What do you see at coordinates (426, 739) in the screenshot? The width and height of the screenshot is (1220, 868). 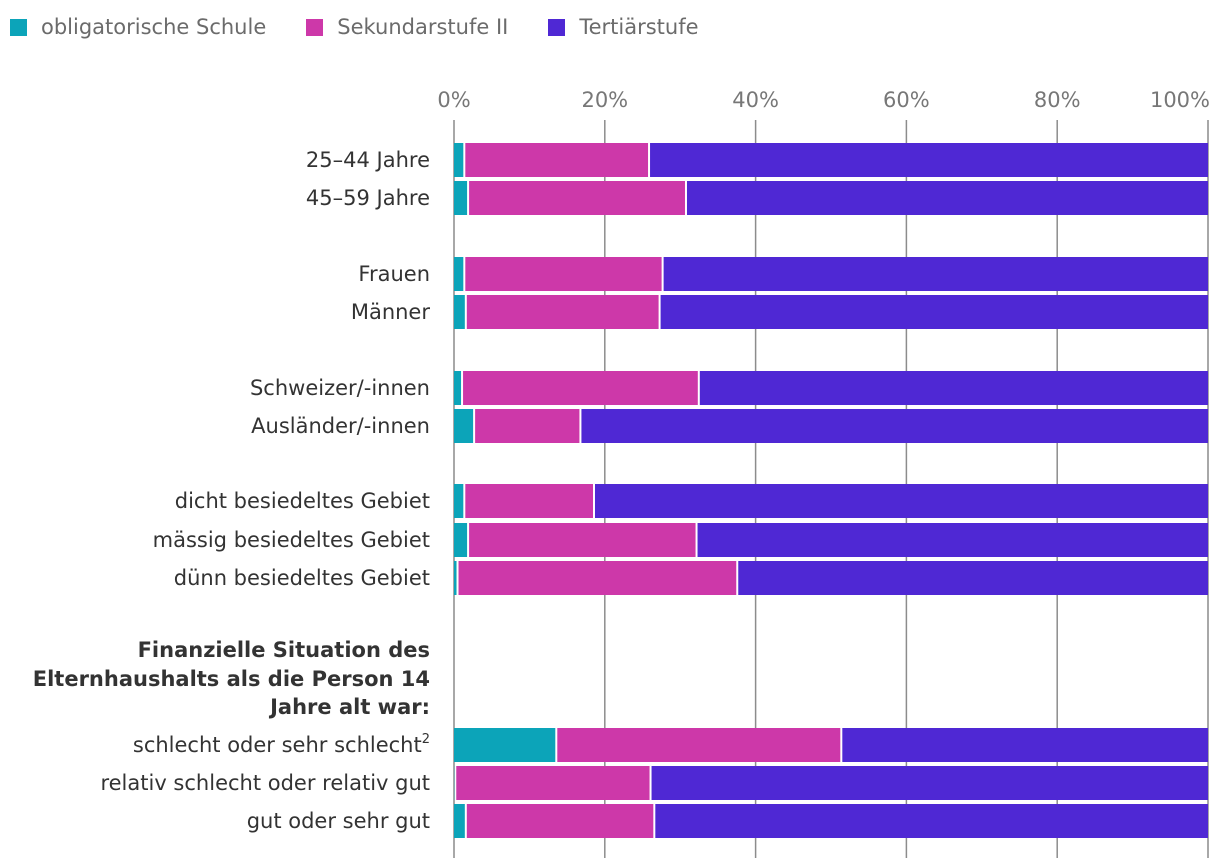 I see `footnote-marker: 2` at bounding box center [426, 739].